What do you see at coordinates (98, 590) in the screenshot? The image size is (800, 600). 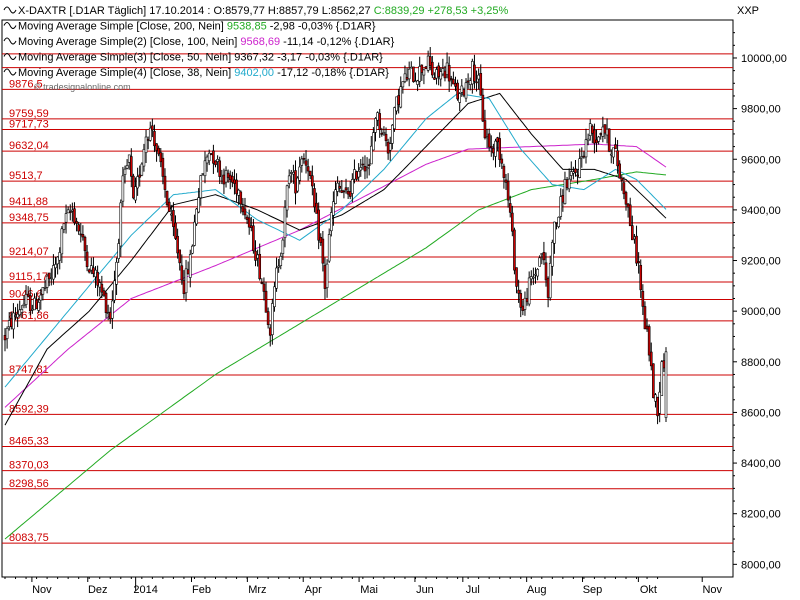 I see `x-tick-label-1: Dez` at bounding box center [98, 590].